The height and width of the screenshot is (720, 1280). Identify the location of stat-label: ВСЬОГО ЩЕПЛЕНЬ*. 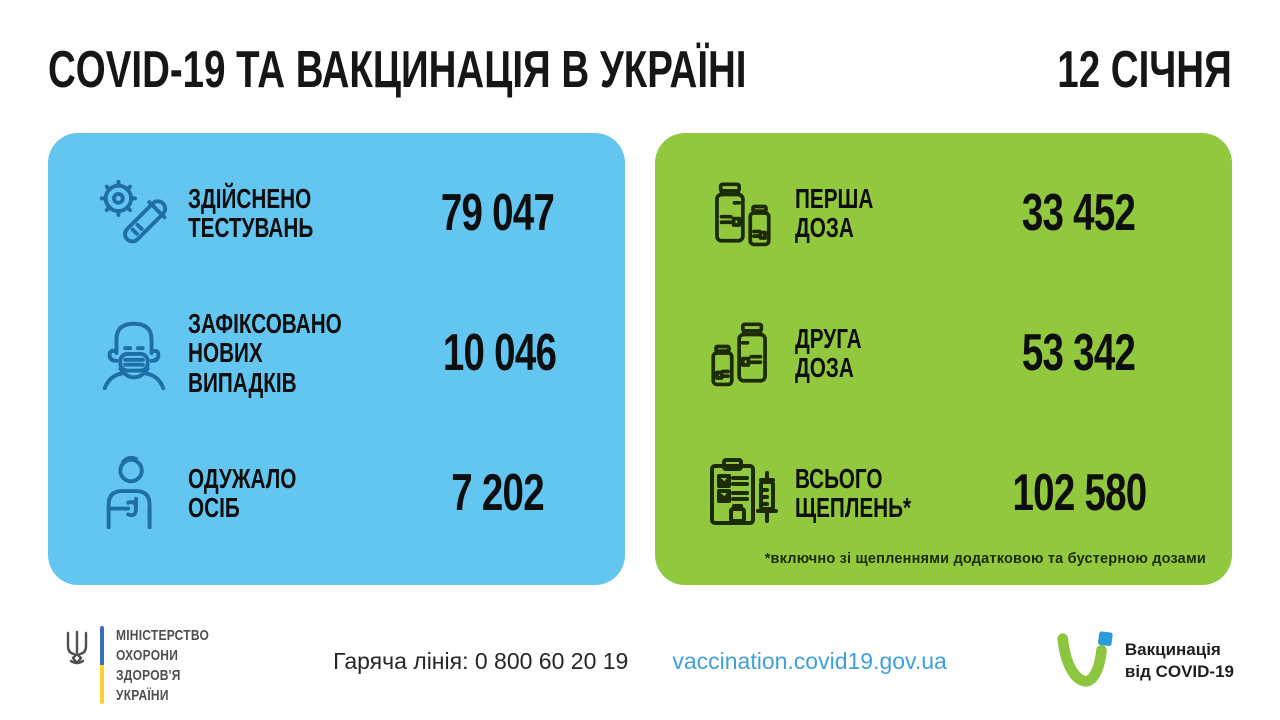
(853, 492).